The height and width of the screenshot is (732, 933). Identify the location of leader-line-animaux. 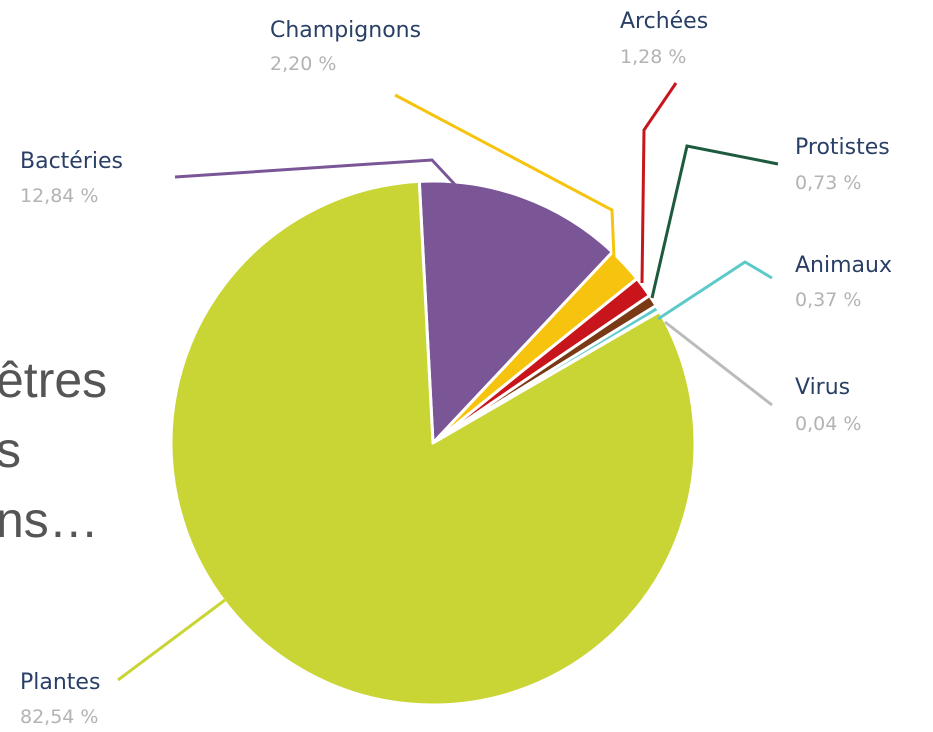
(715, 290).